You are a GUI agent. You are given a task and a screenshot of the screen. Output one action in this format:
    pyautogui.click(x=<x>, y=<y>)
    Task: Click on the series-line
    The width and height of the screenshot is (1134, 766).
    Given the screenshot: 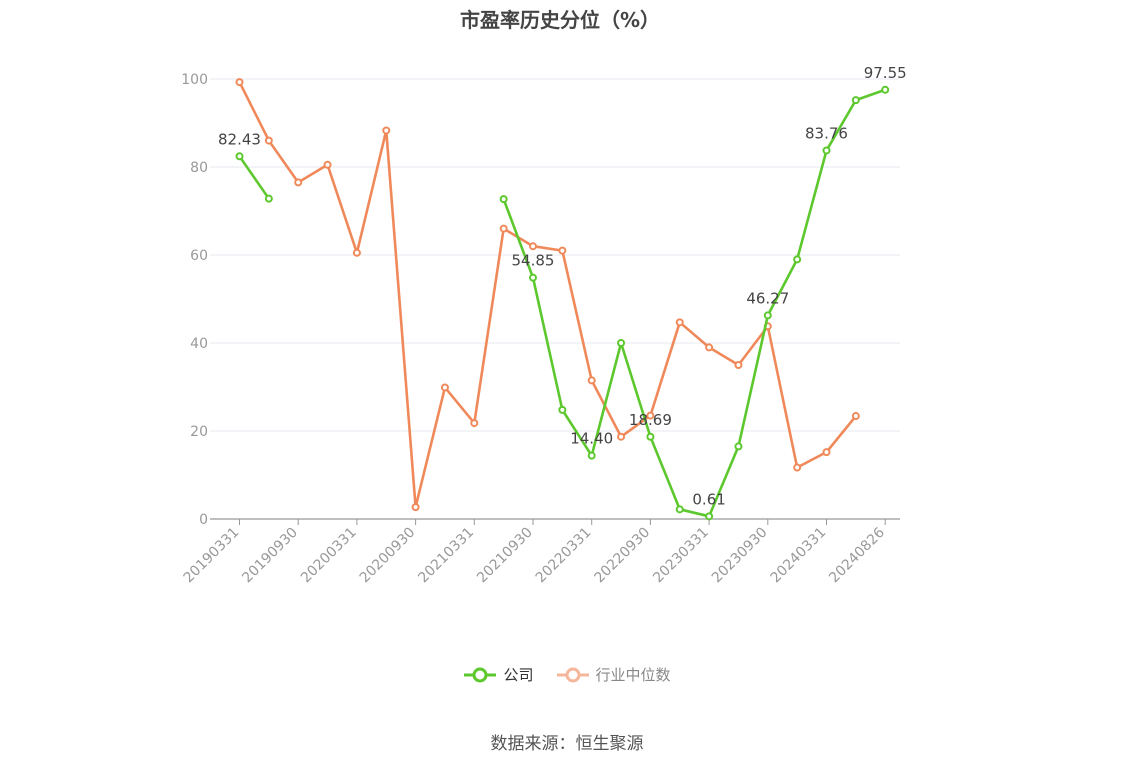 What is the action you would take?
    pyautogui.click(x=254, y=177)
    